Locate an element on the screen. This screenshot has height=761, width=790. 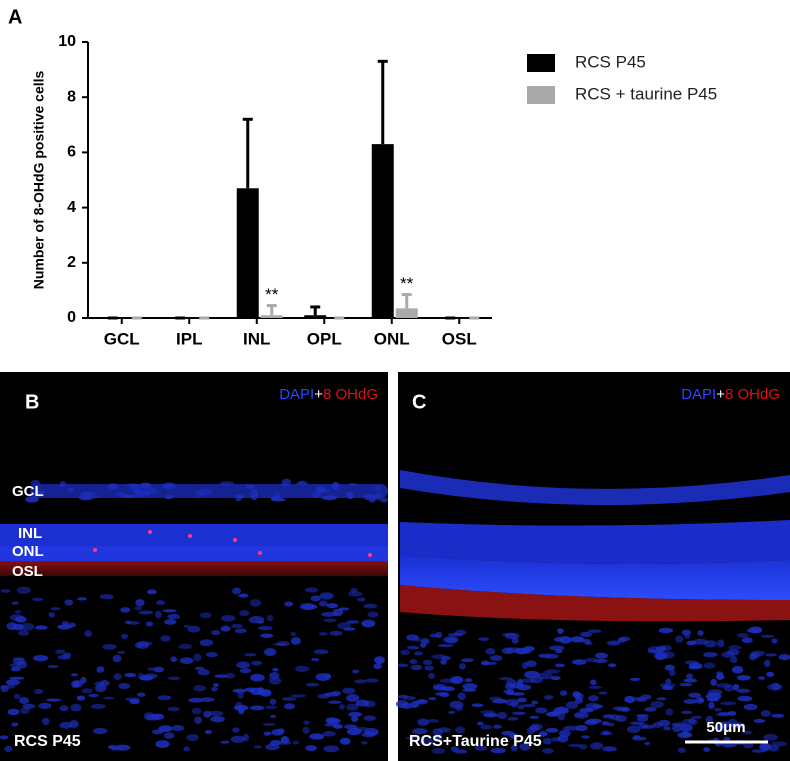
oxidized-spot is located at coordinates (190, 536).